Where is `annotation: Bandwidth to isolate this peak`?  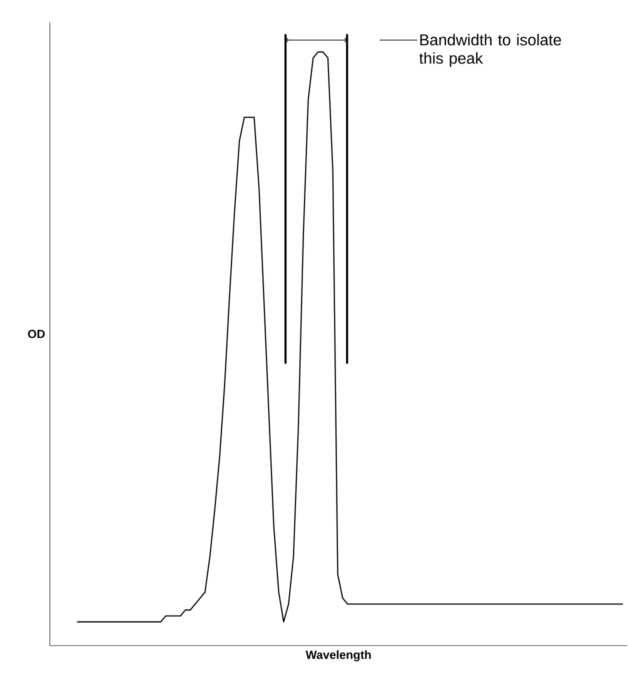
annotation: Bandwidth to isolate this peak is located at coordinates (491, 50).